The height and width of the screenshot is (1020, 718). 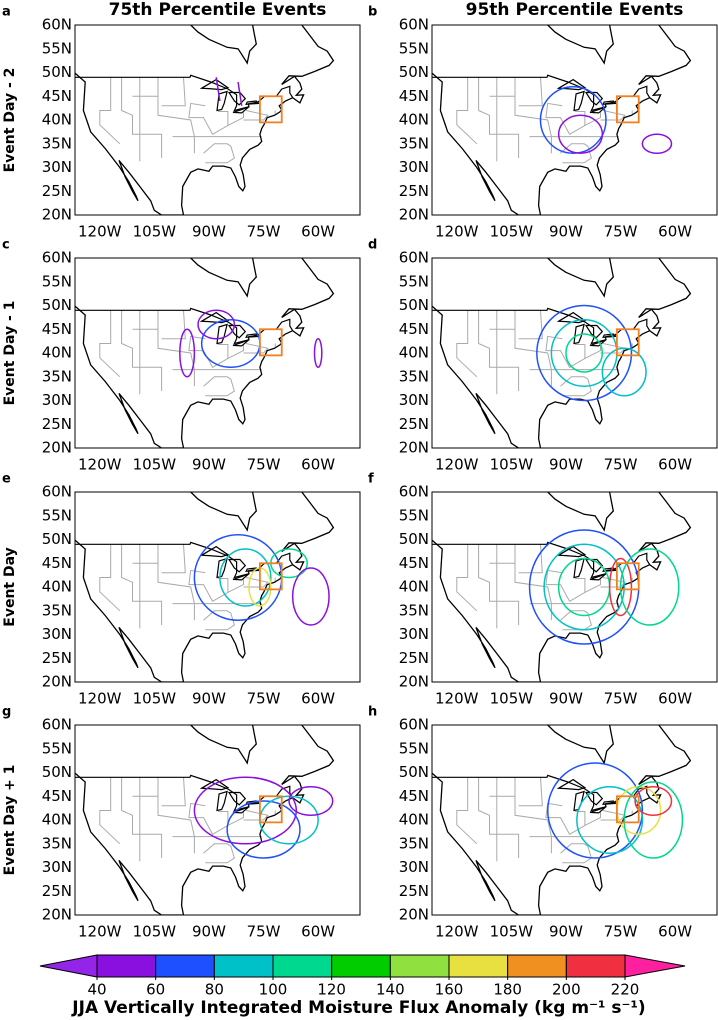 What do you see at coordinates (372, 12) in the screenshot?
I see `panel-letter: b` at bounding box center [372, 12].